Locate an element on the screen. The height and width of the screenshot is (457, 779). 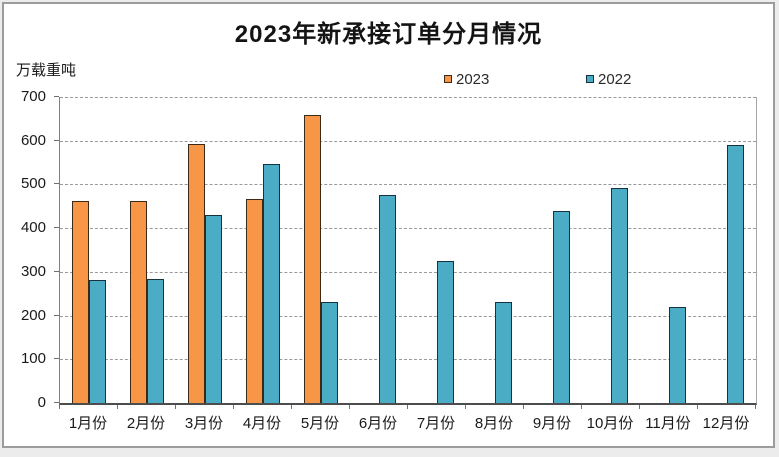
y-axis-tick-label: 600 is located at coordinates (33, 140).